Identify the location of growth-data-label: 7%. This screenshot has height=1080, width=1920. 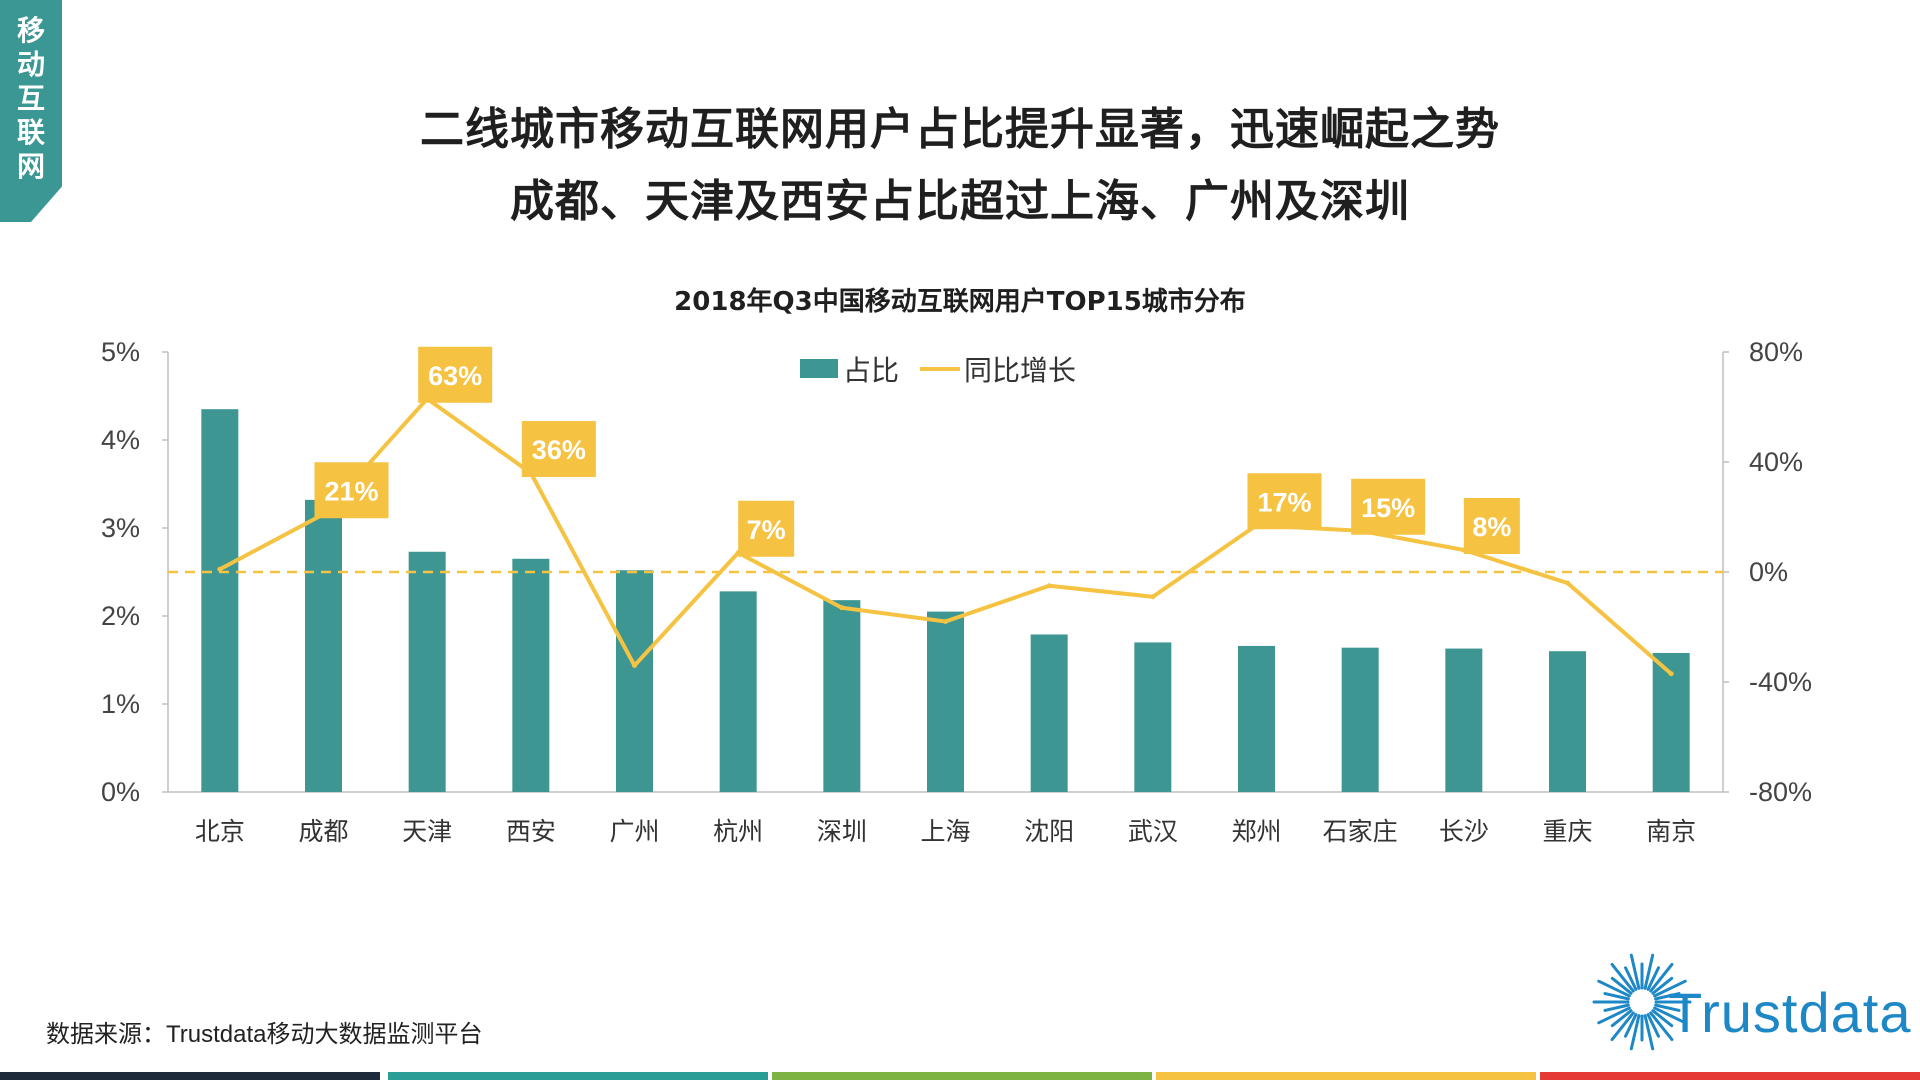
(766, 530).